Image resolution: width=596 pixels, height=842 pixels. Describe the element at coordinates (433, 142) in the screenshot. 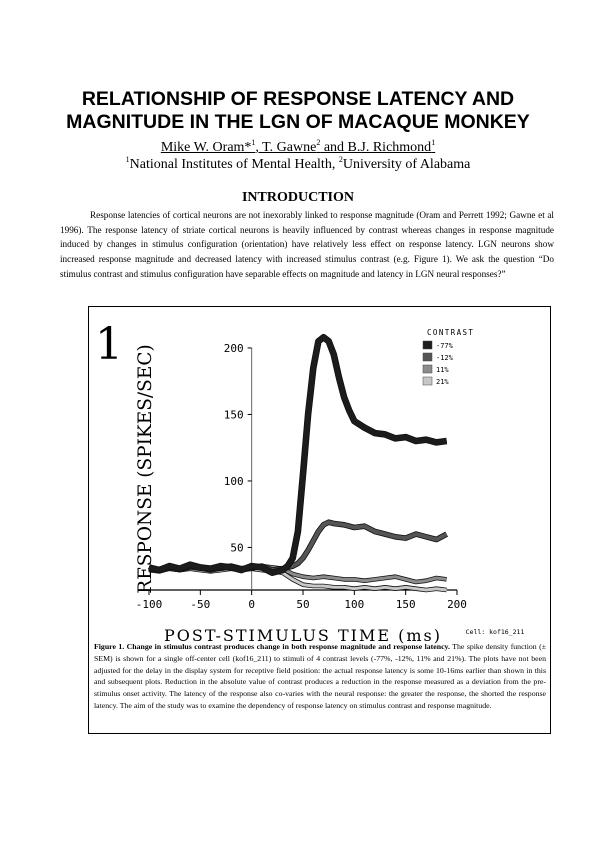

I see `author-richmond-affil: 1` at that location.